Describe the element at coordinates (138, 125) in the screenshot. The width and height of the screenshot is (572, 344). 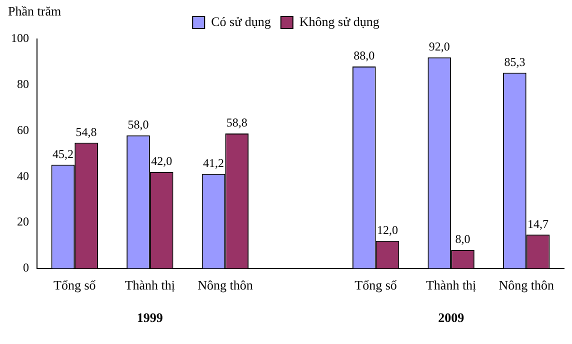
I see `data-label: 58,0` at that location.